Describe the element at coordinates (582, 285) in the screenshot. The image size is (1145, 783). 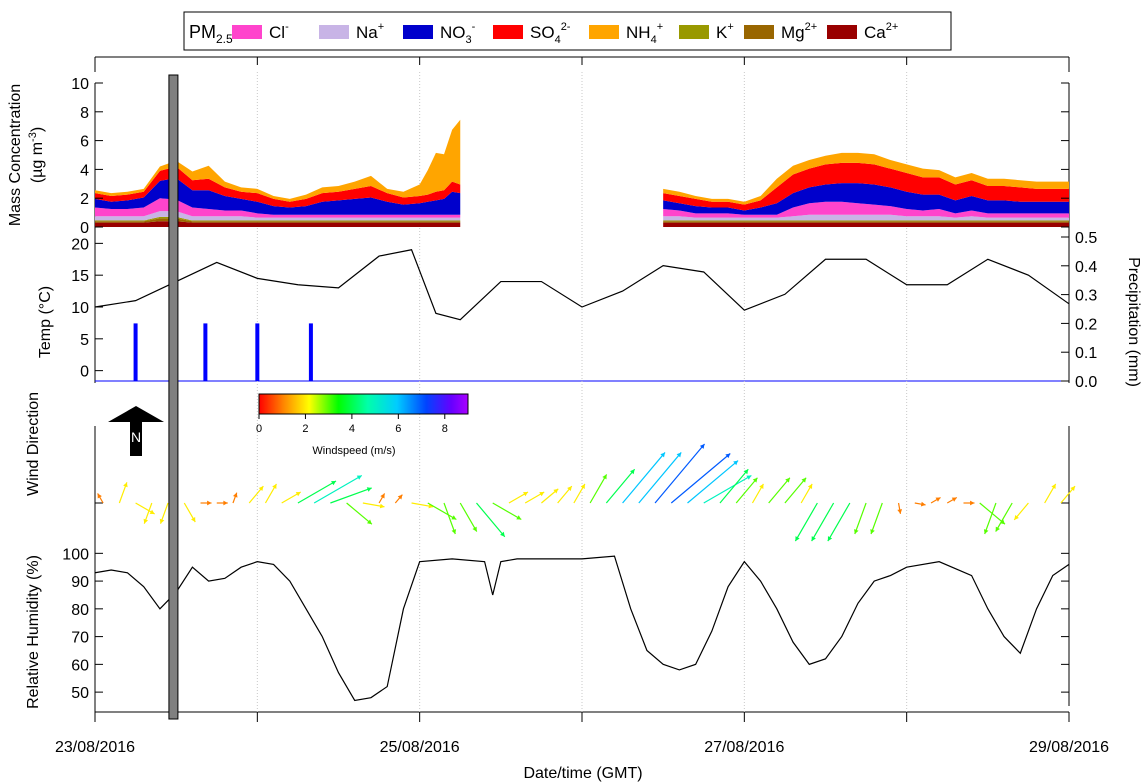
I see `temperature-line` at that location.